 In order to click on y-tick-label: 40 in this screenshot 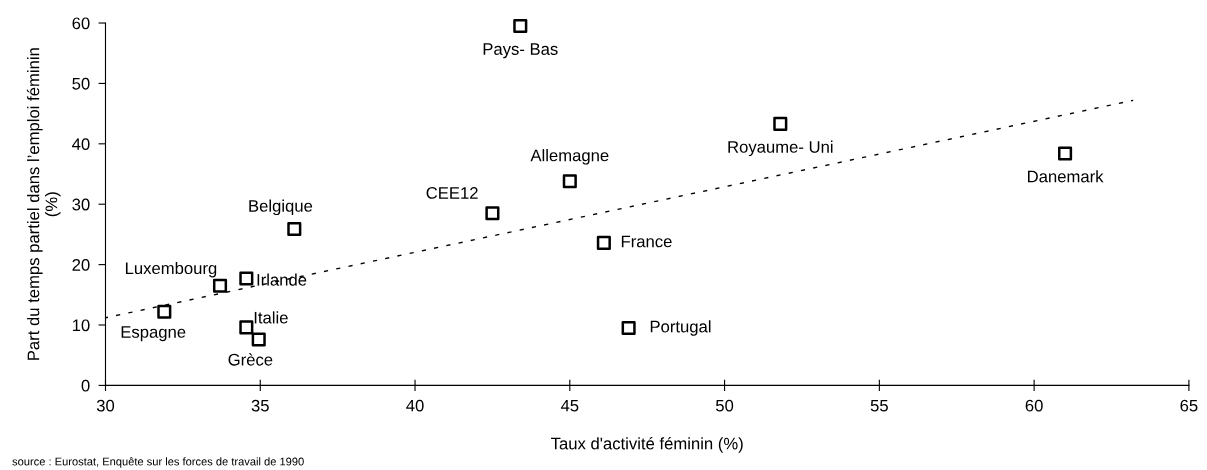, I will do `click(81, 144)`.